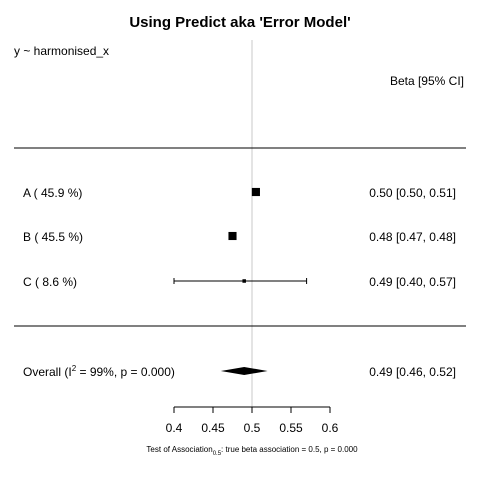 This screenshot has height=480, width=480. Describe the element at coordinates (412, 372) in the screenshot. I see `overall-ci-text: 0.49 [0.46, 0.52]` at that location.